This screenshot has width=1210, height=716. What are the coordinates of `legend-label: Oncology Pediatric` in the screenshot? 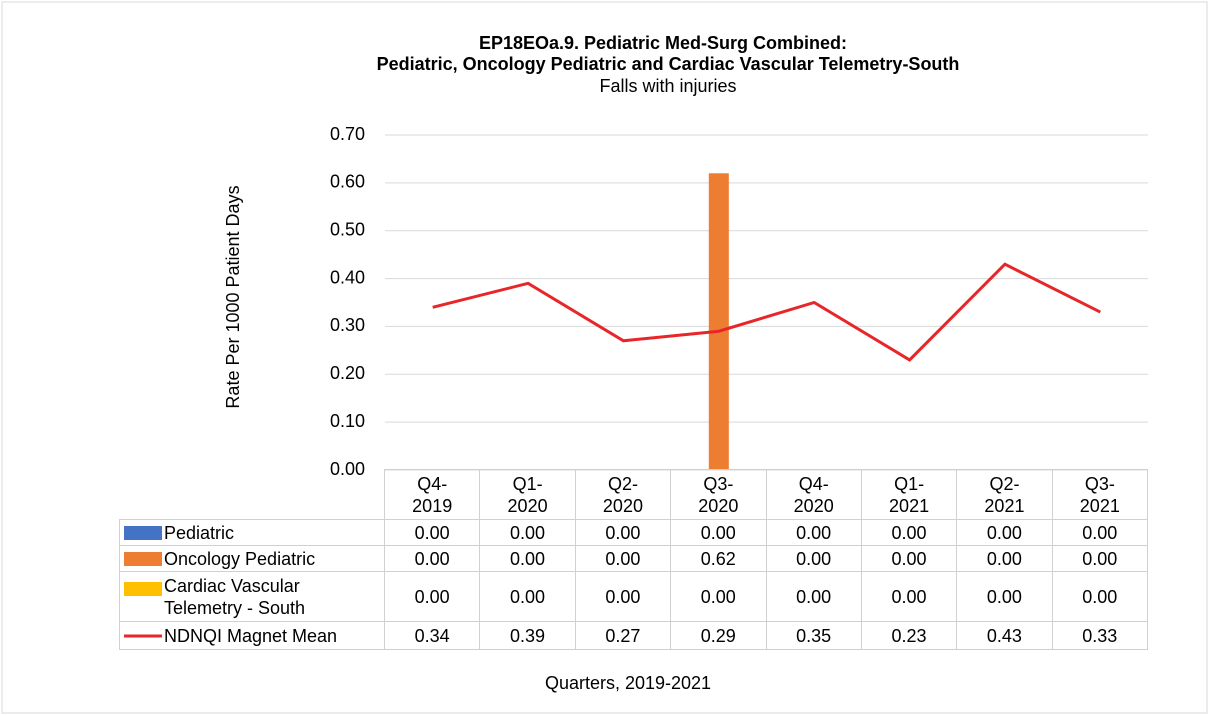 It's located at (252, 558).